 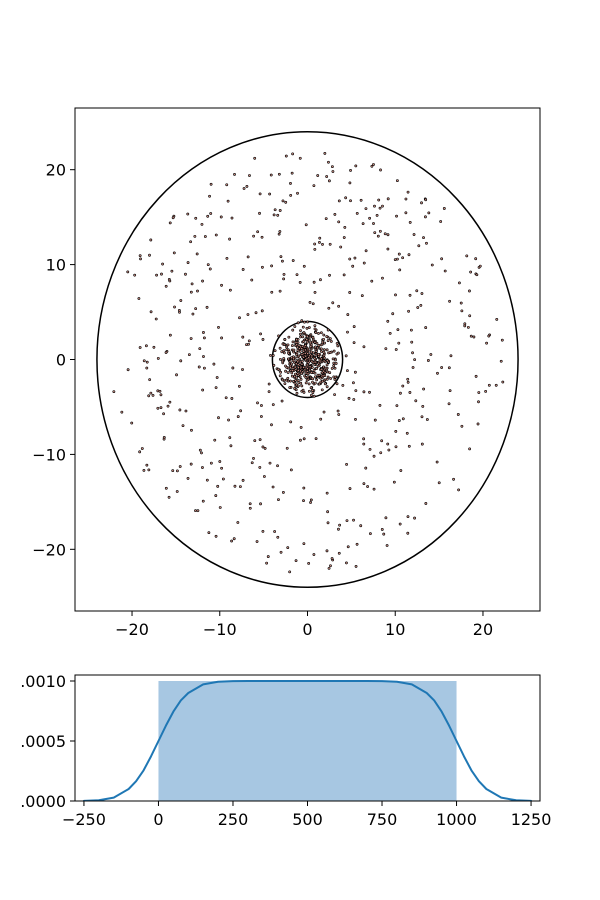 What do you see at coordinates (306, 815) in the screenshot?
I see `histogram-x-axis: −250 0 250 500 750 1000 1250` at bounding box center [306, 815].